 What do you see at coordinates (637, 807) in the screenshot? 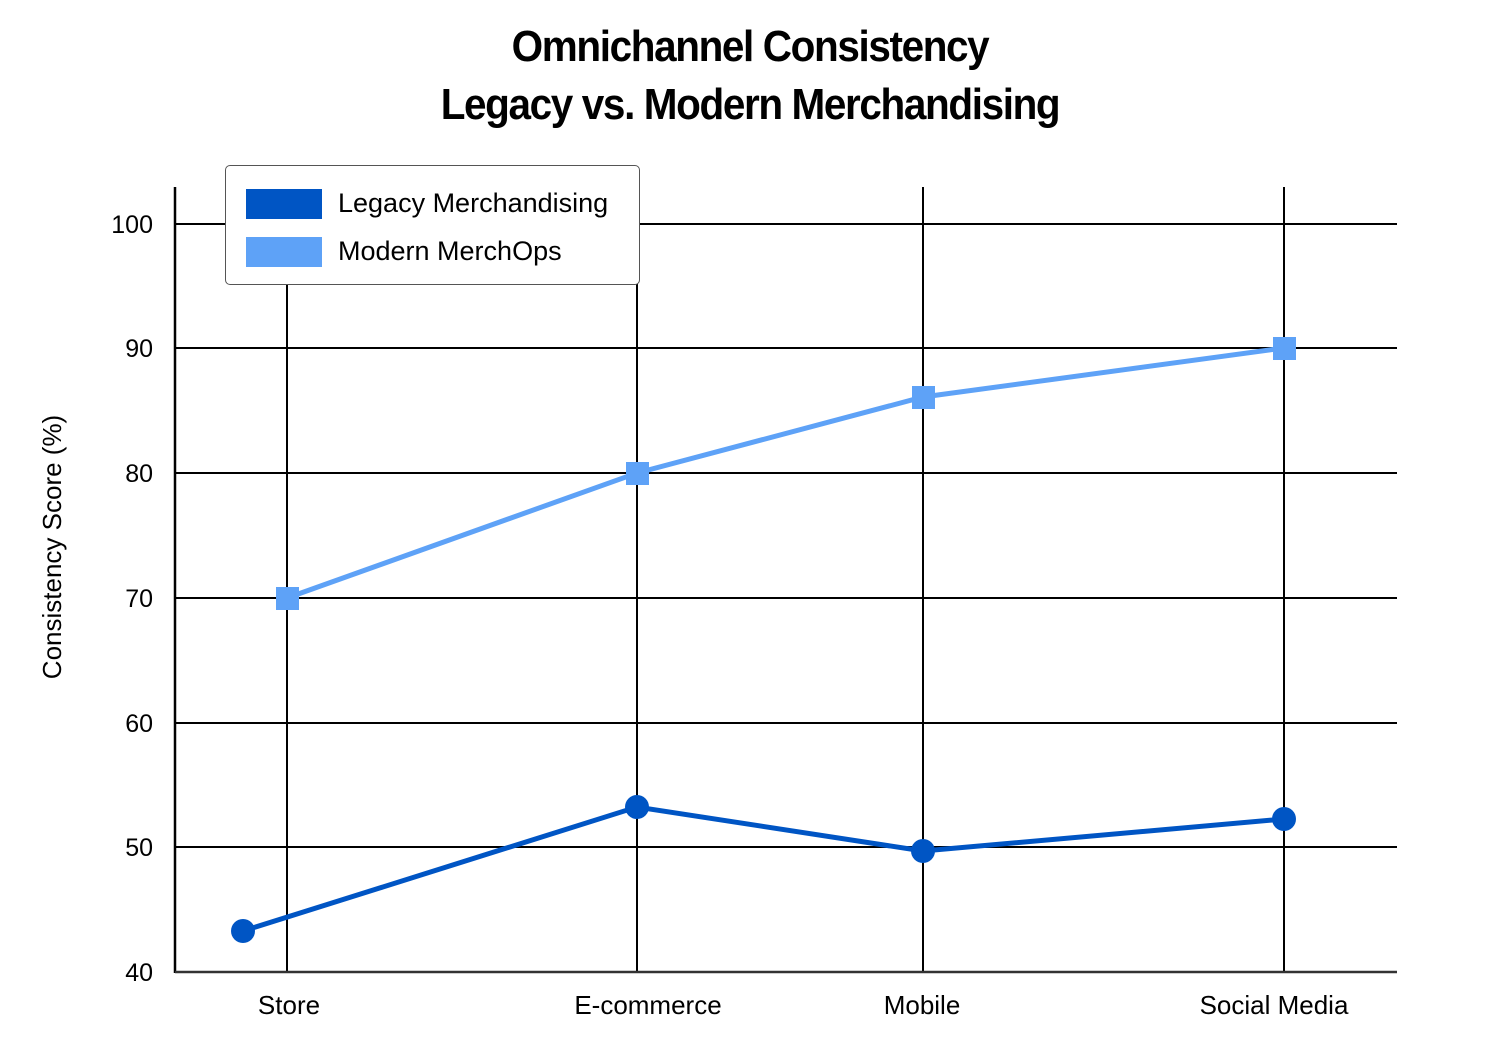
I see `legacy-point-ecommerce` at bounding box center [637, 807].